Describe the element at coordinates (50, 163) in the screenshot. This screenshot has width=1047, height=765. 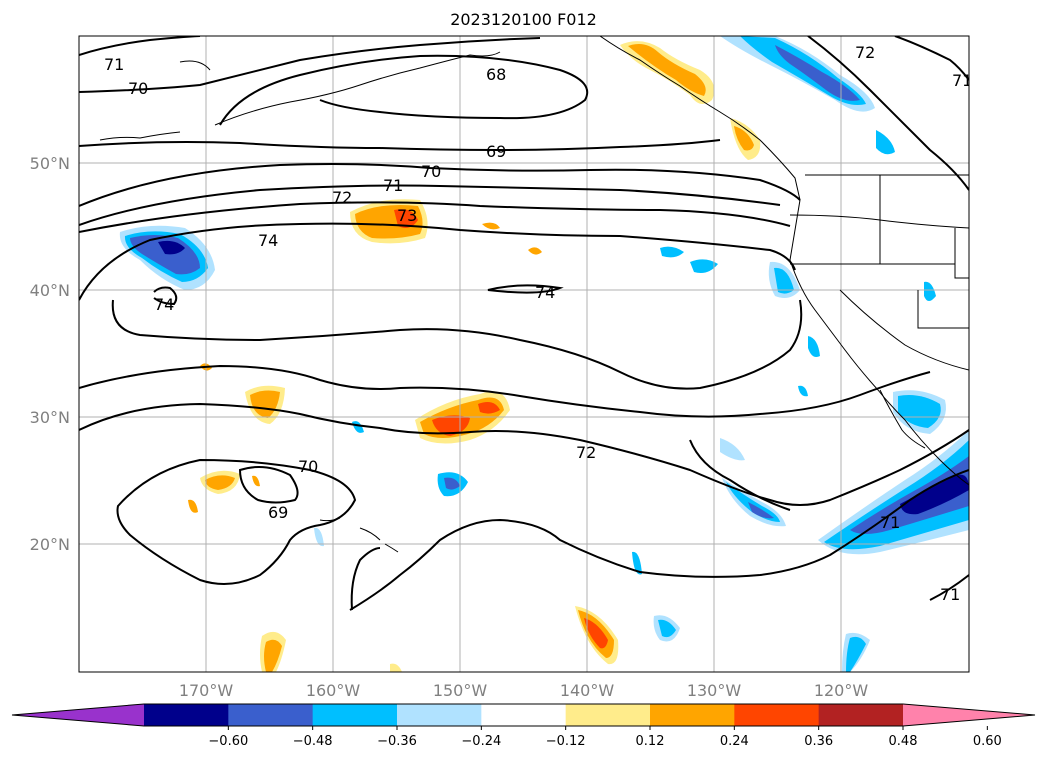
I see `lat-label: 50°N` at that location.